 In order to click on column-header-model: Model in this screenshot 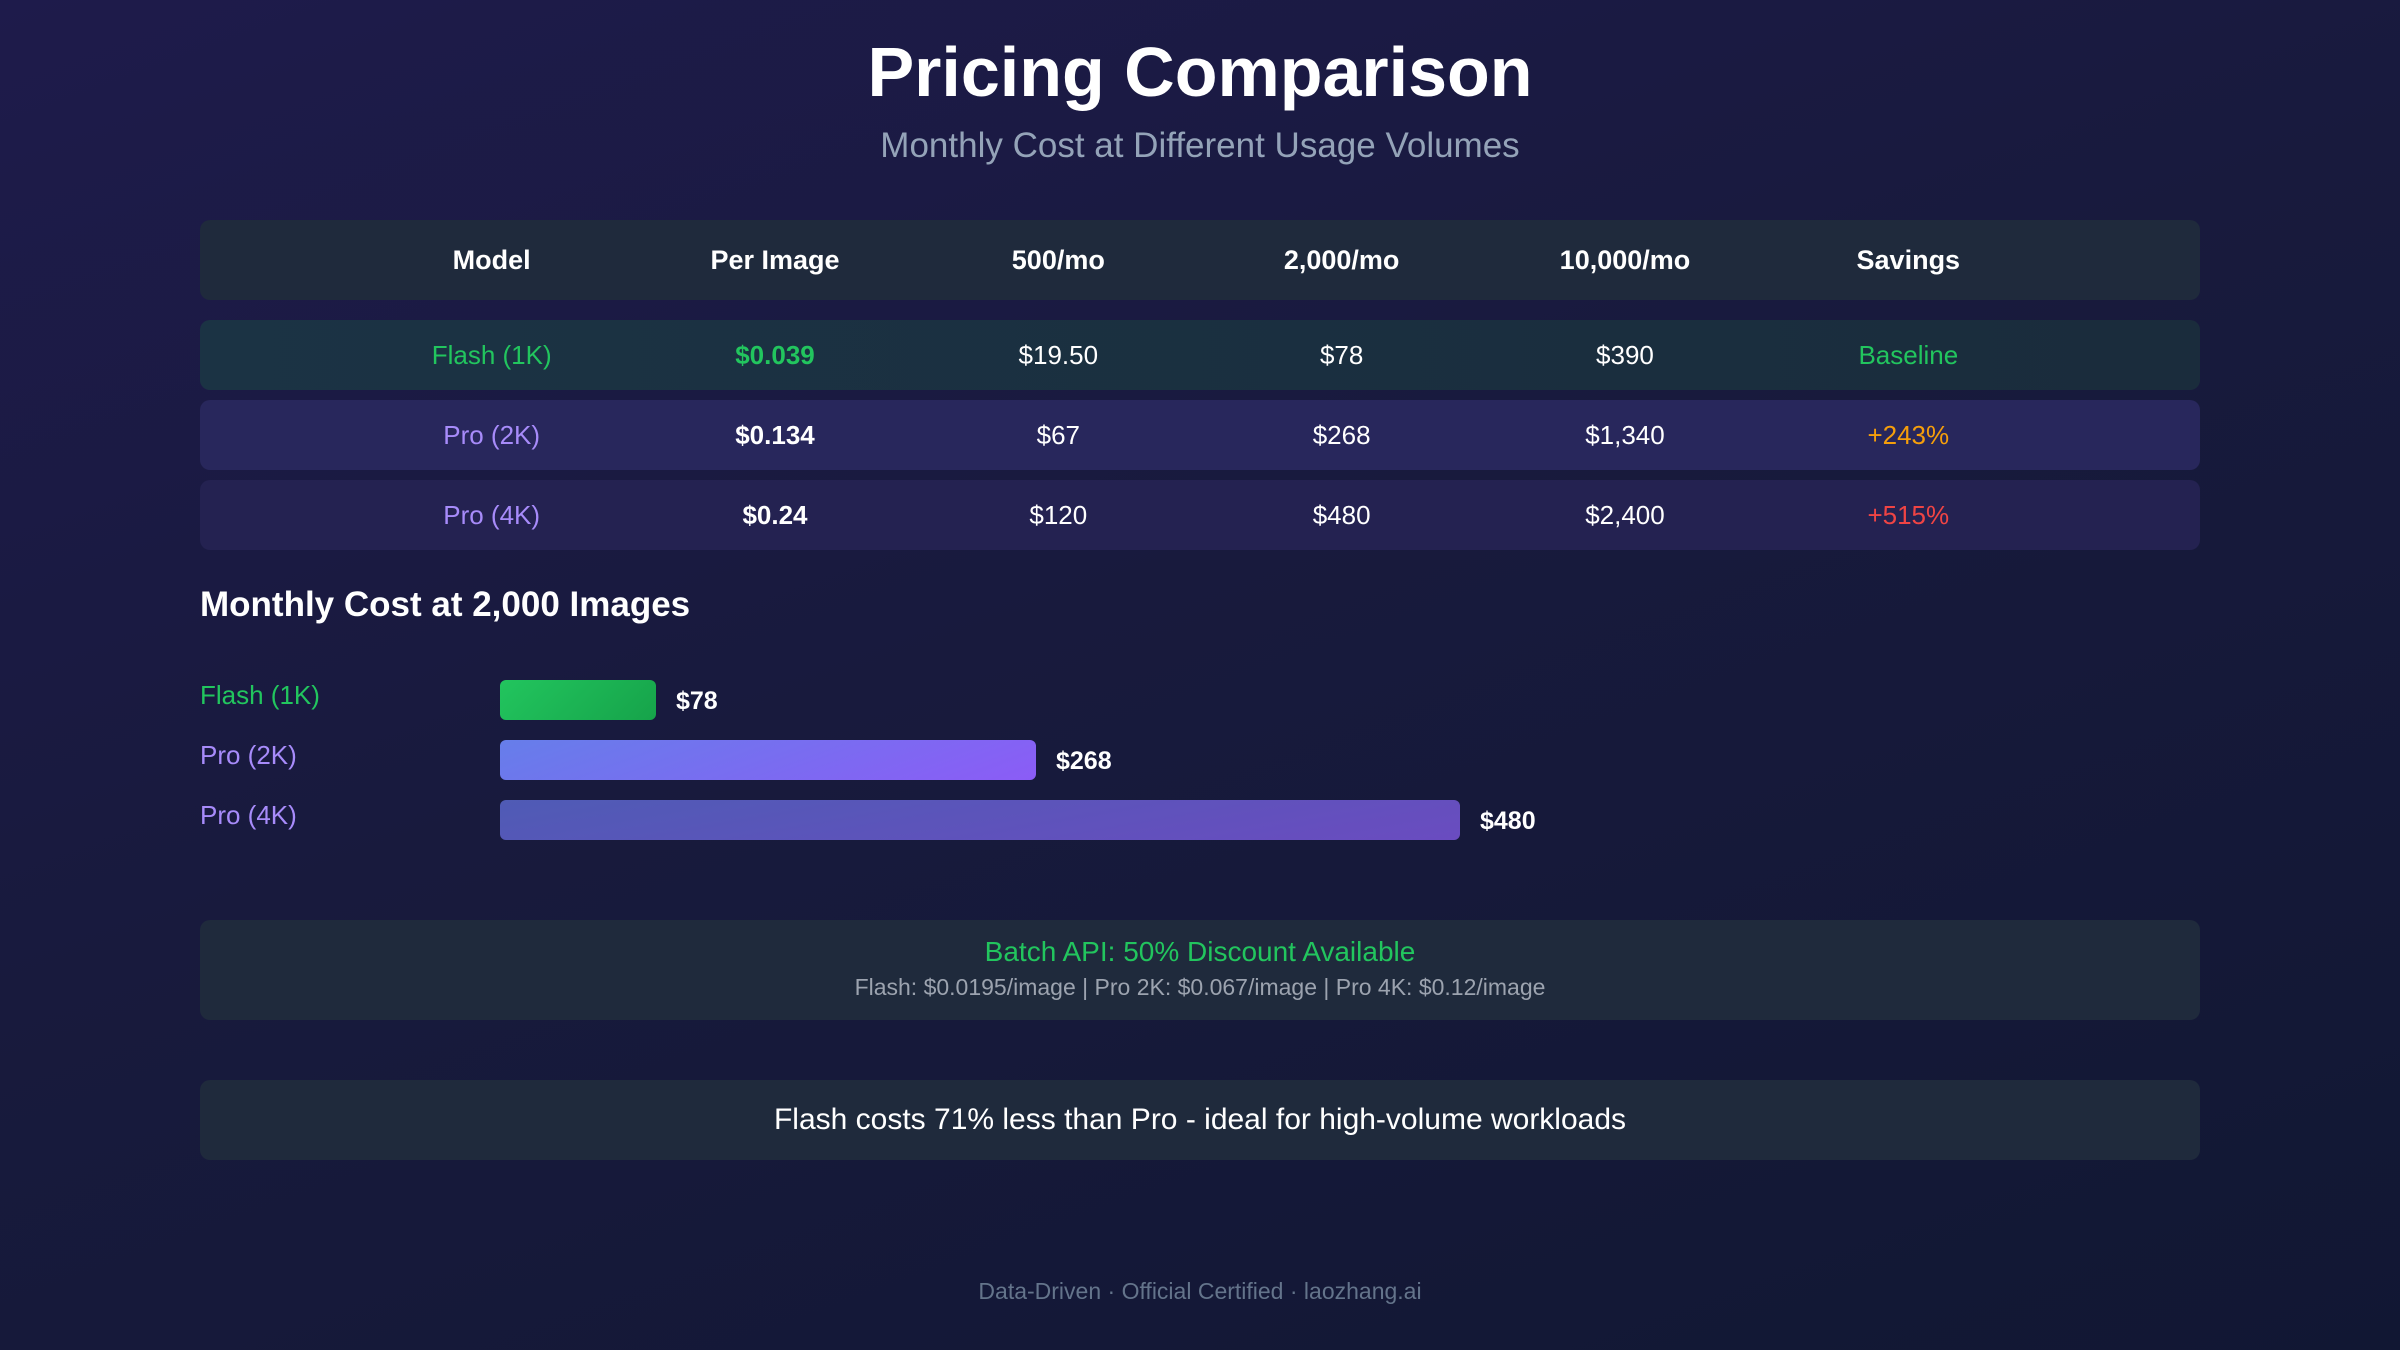, I will do `click(491, 259)`.